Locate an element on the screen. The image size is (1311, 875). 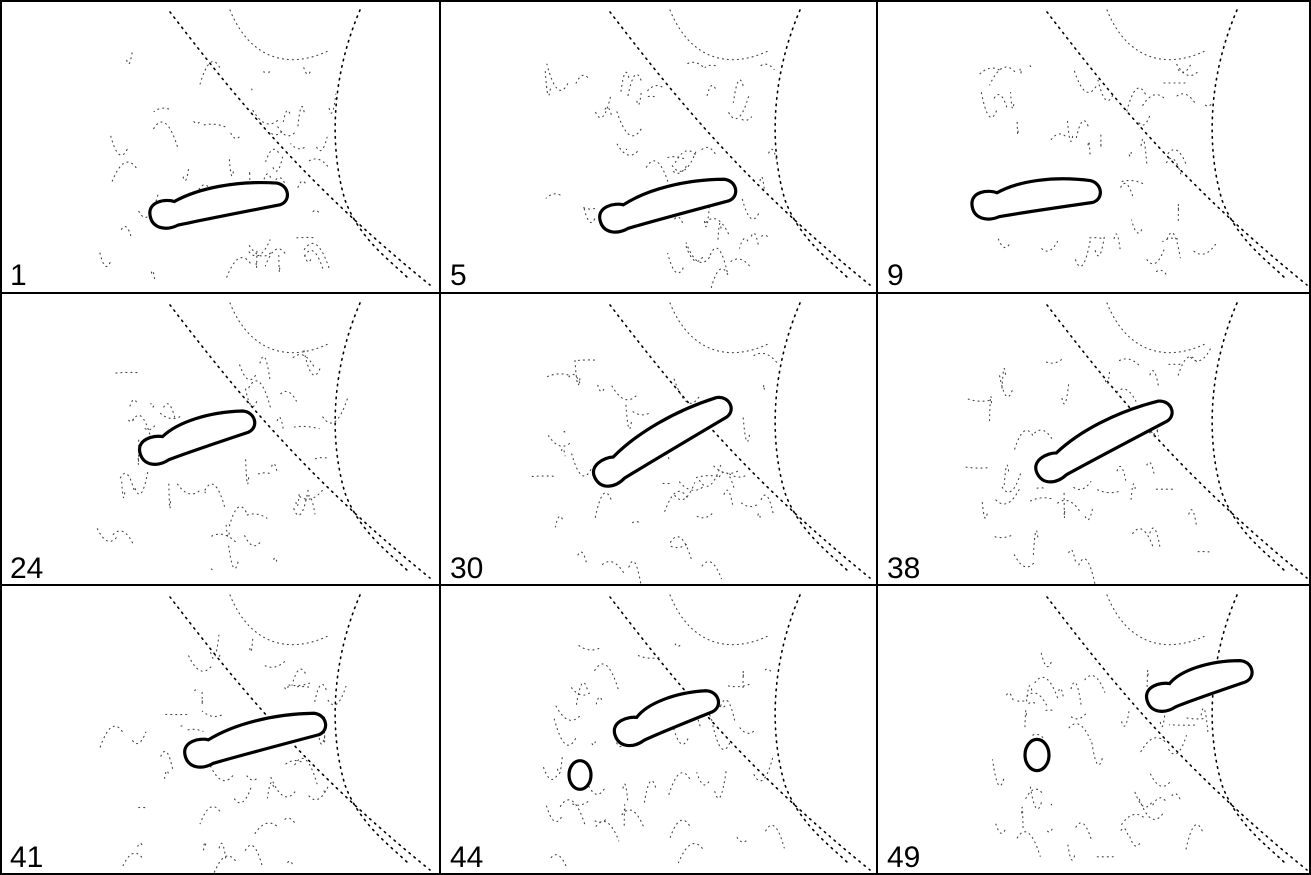
panel-label: 1 is located at coordinates (18, 275).